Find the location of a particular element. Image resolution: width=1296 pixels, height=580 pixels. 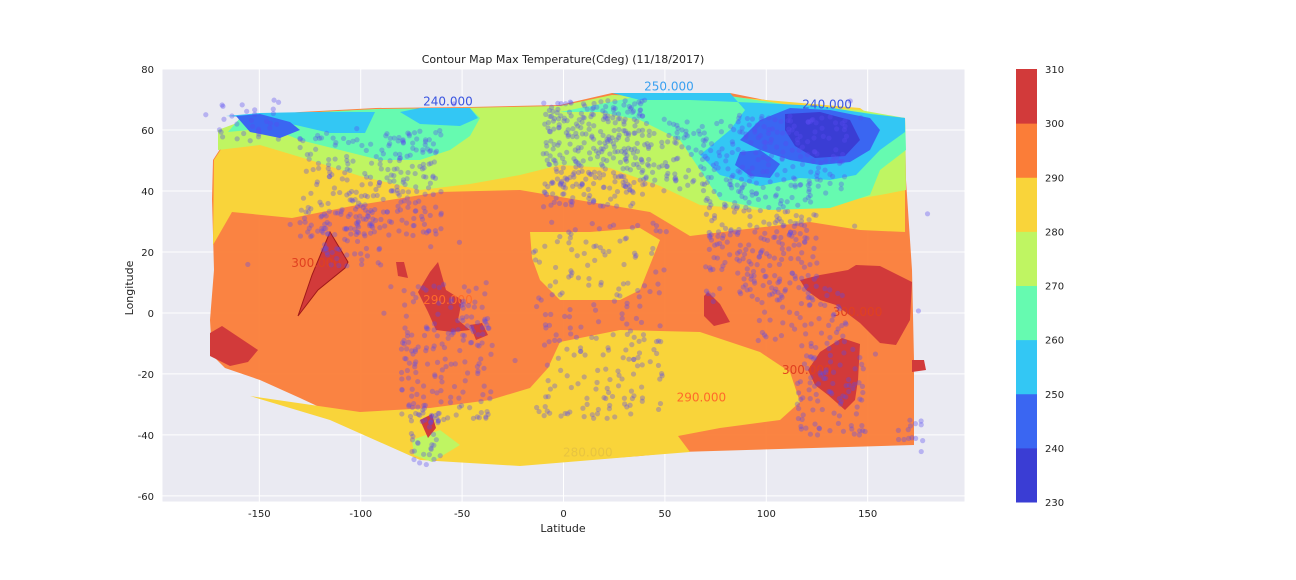

x-tick-labels: -150 -100 -50 0 50 100 150 is located at coordinates (562, 514).